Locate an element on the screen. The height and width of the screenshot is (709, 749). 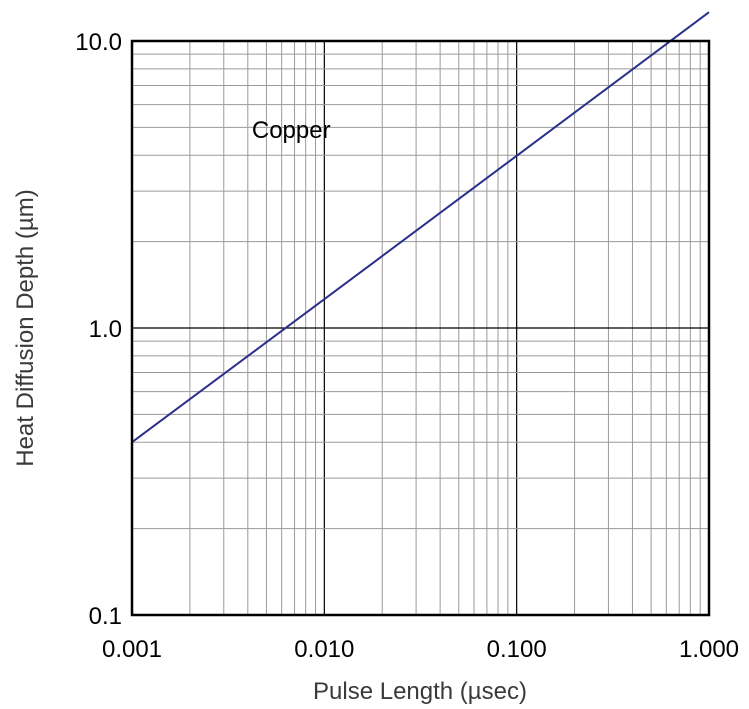
x-tick-label: 0.010 is located at coordinates (324, 649).